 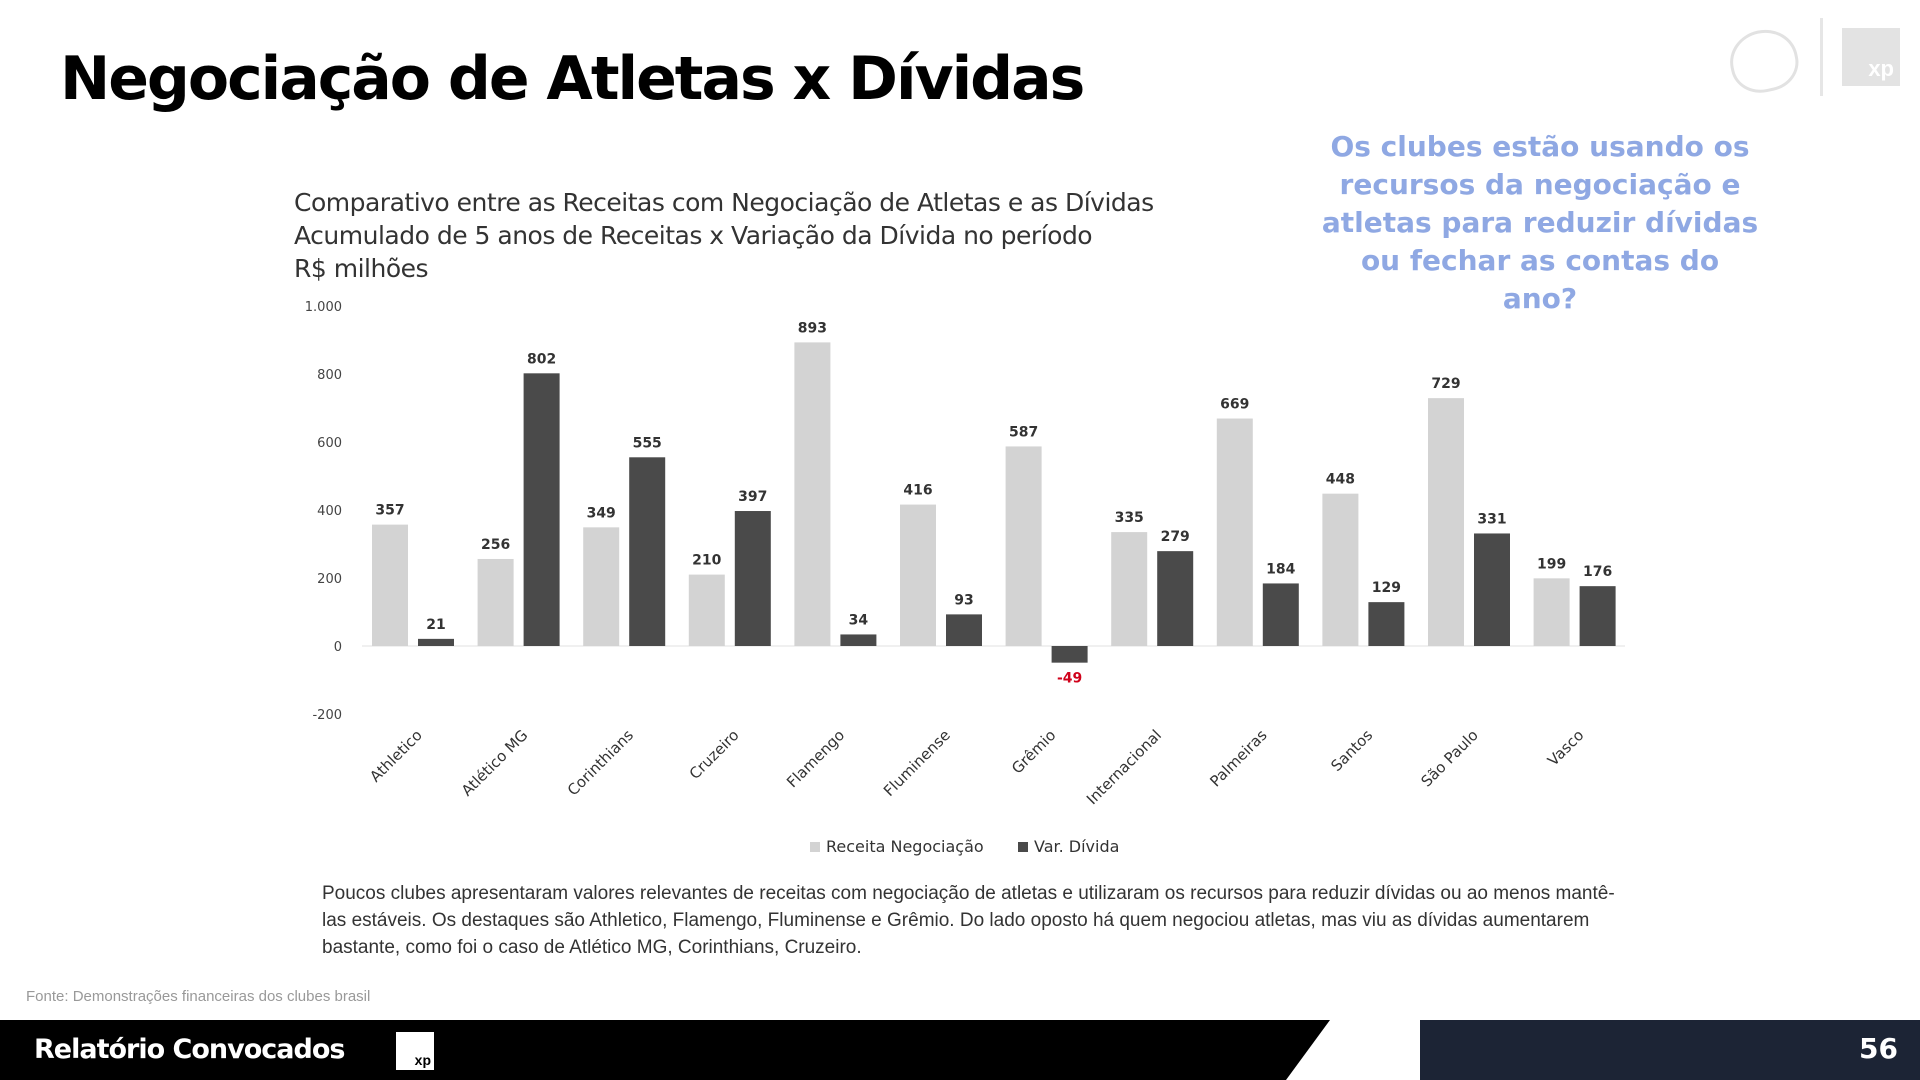 I want to click on y-tick-label: 600, so click(x=329, y=443).